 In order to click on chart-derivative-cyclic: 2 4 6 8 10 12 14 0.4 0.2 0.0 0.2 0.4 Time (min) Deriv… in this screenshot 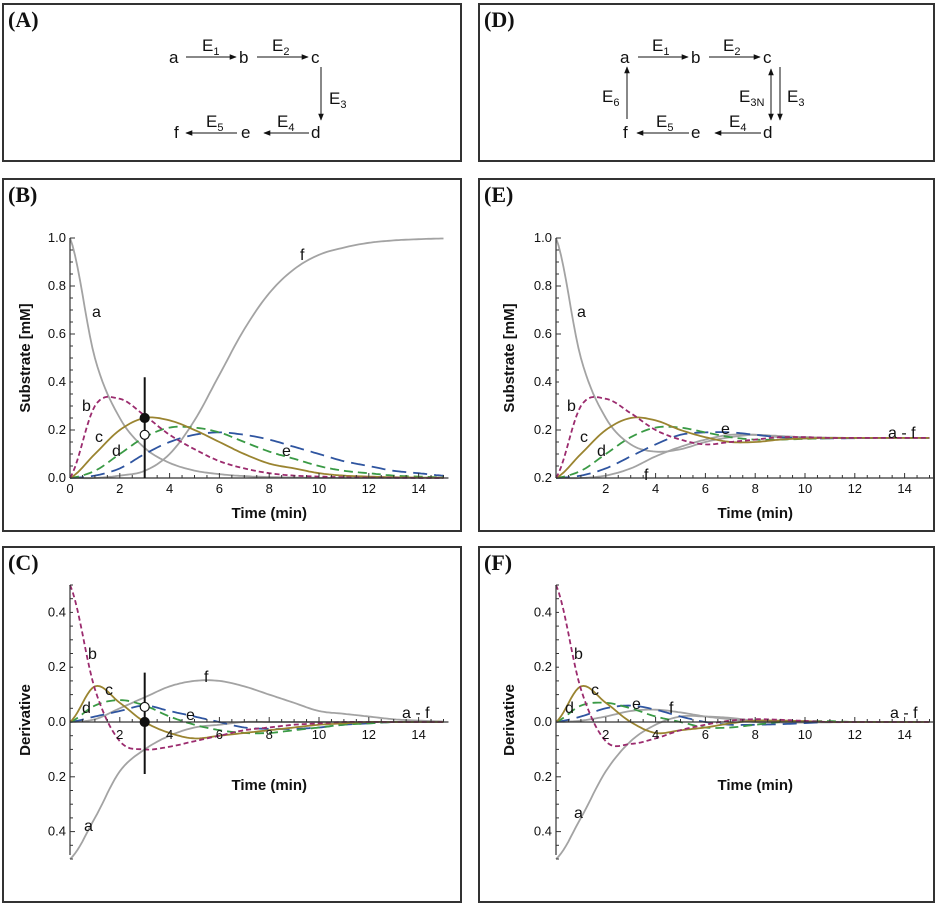, I will do `click(718, 722)`.